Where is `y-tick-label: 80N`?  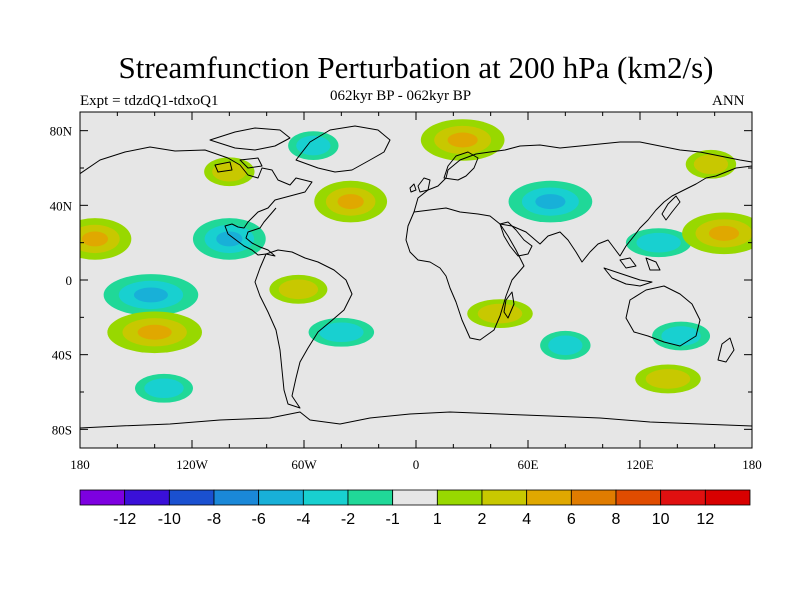 y-tick-label: 80N is located at coordinates (61, 131).